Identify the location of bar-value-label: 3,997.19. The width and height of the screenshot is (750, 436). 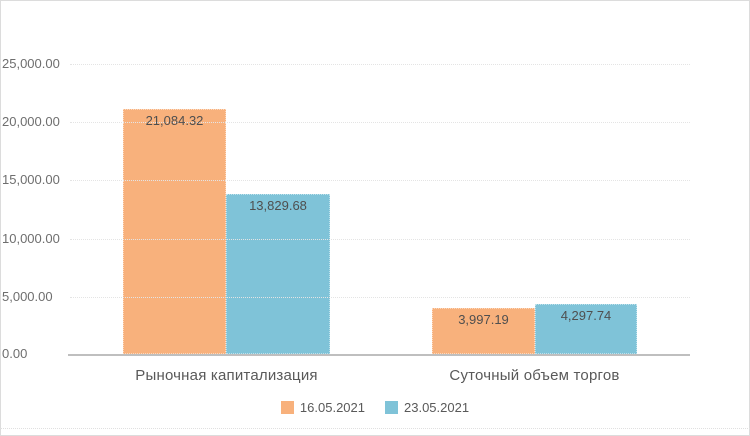
(483, 319).